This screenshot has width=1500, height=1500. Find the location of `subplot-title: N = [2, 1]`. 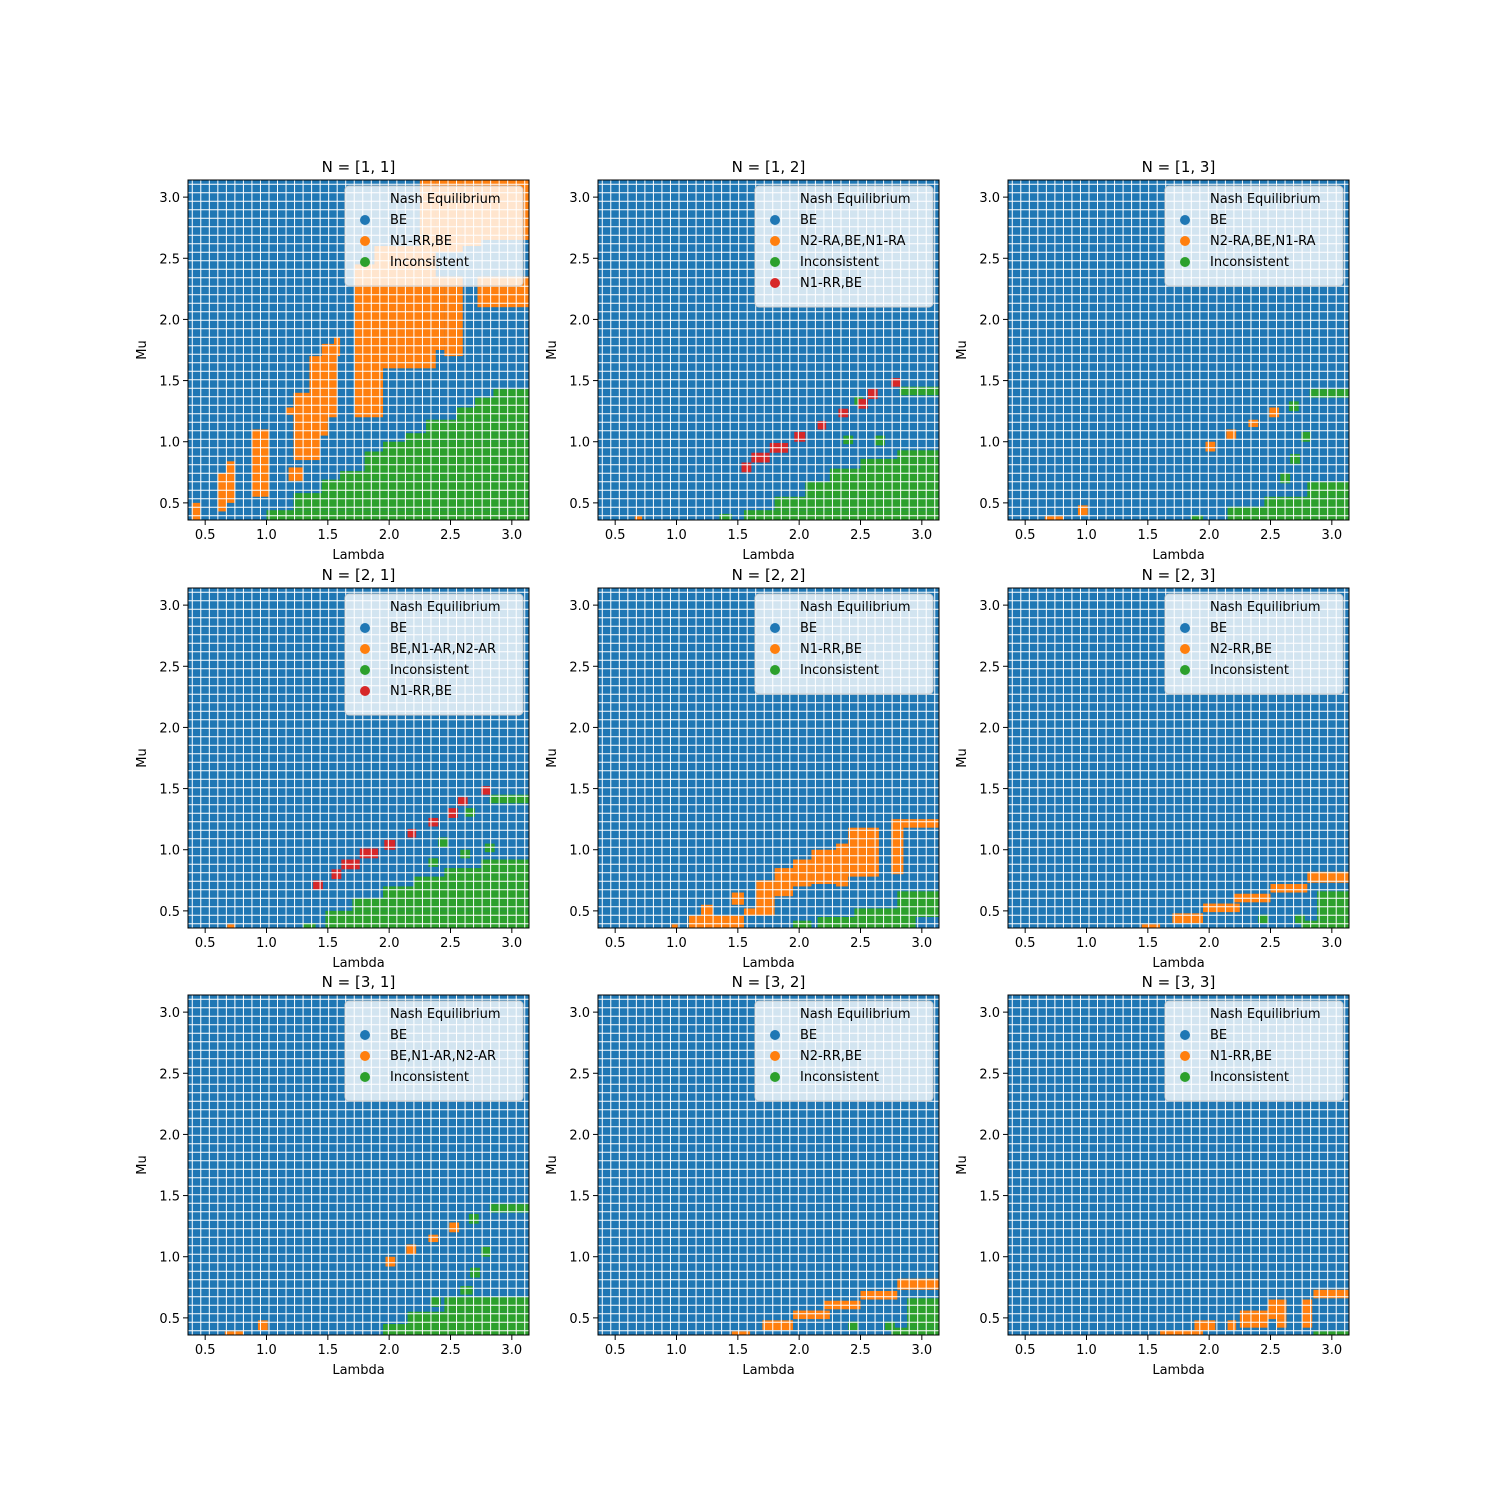

subplot-title: N = [2, 1] is located at coordinates (359, 575).